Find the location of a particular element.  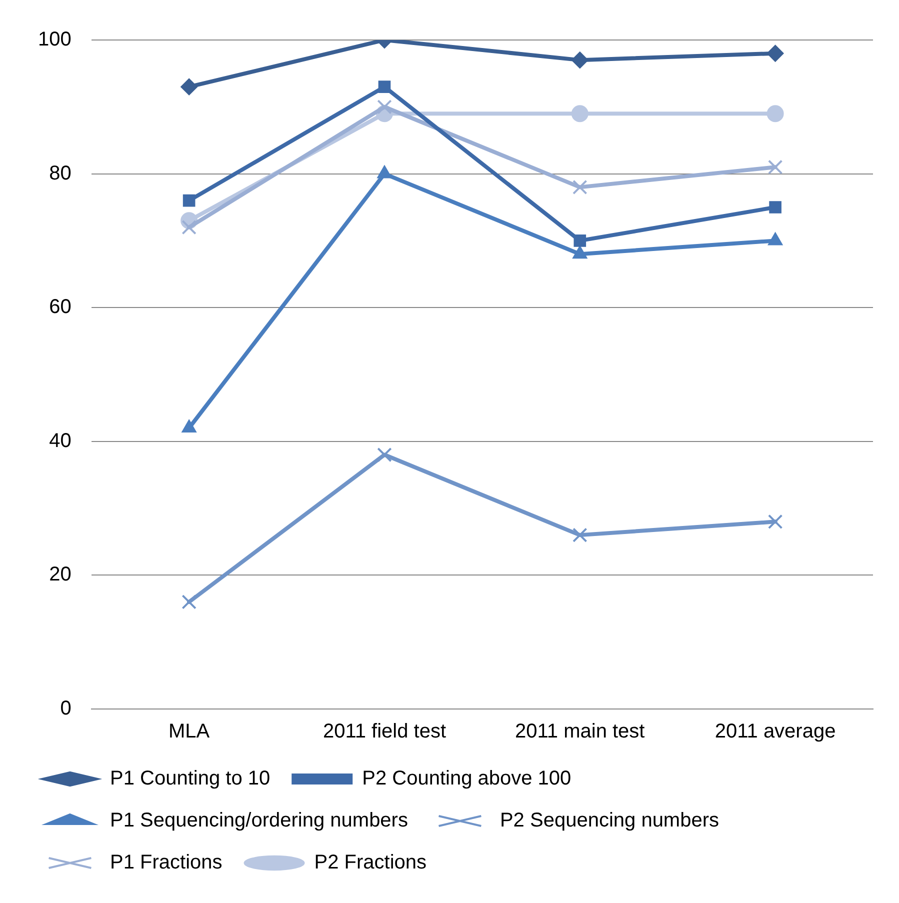

legend-label: P2 Fractions is located at coordinates (370, 863).